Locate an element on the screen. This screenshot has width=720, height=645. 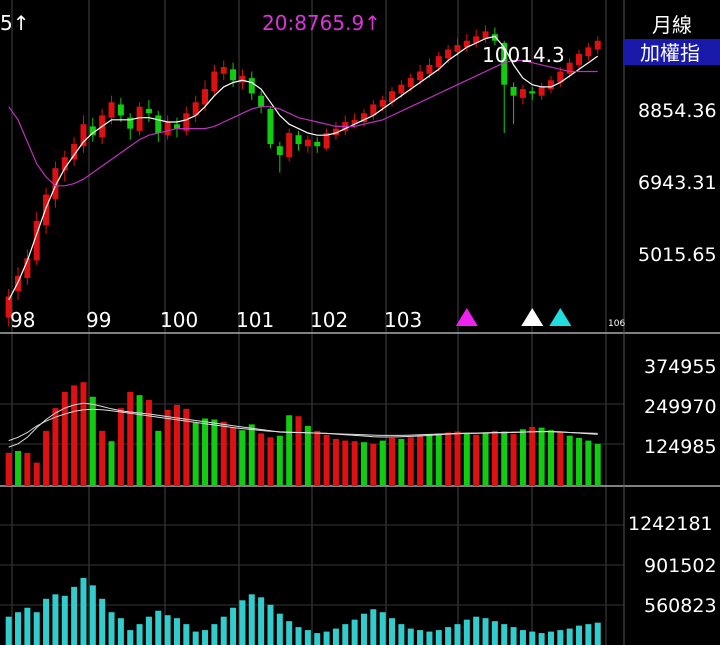
year-tick-label: 100 is located at coordinates (179, 320).